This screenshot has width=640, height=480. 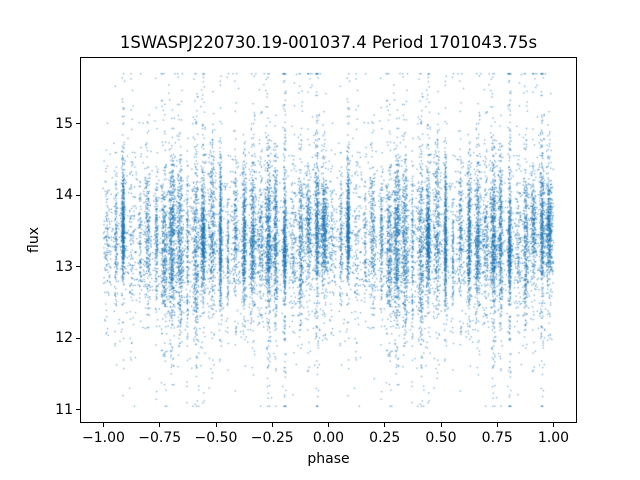 I want to click on x-tick-label: 0.75, so click(x=497, y=438).